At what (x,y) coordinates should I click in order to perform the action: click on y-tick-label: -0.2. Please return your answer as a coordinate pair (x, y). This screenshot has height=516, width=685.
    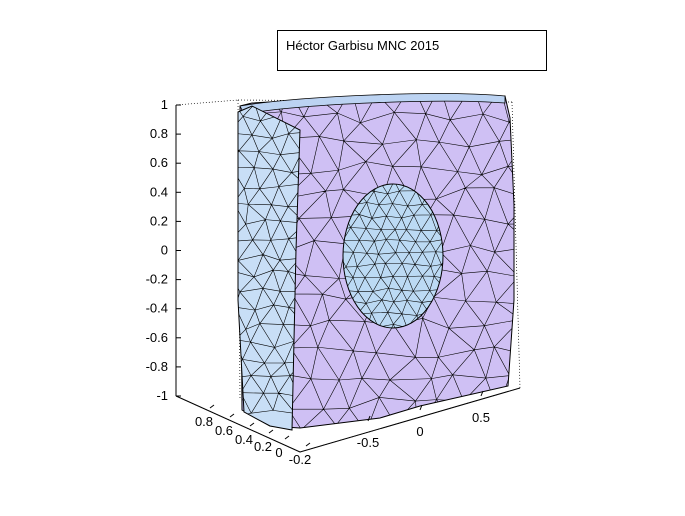
    Looking at the image, I should click on (300, 459).